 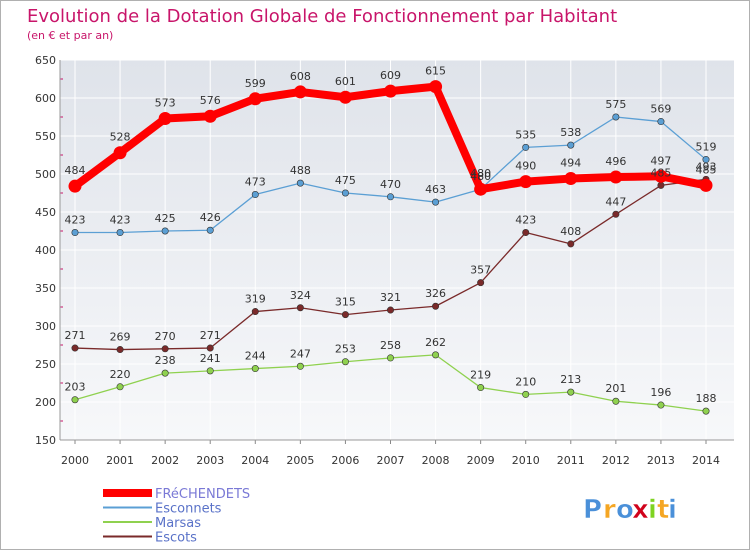 I want to click on series-0-data-label: 615, so click(x=435, y=71).